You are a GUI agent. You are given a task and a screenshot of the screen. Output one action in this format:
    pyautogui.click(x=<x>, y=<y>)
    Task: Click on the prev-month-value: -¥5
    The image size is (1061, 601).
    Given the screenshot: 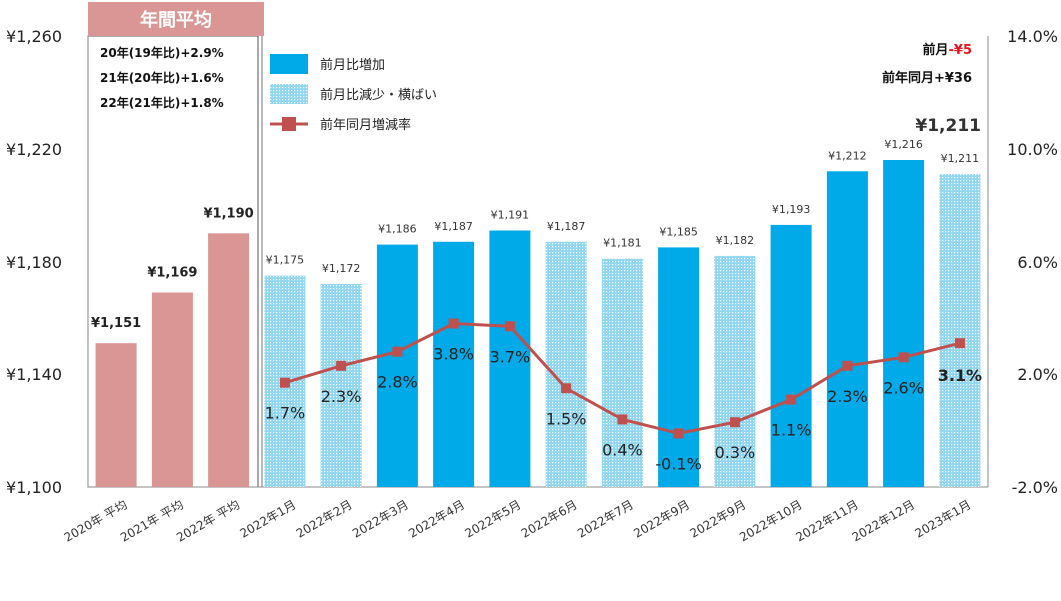 What is the action you would take?
    pyautogui.click(x=961, y=50)
    